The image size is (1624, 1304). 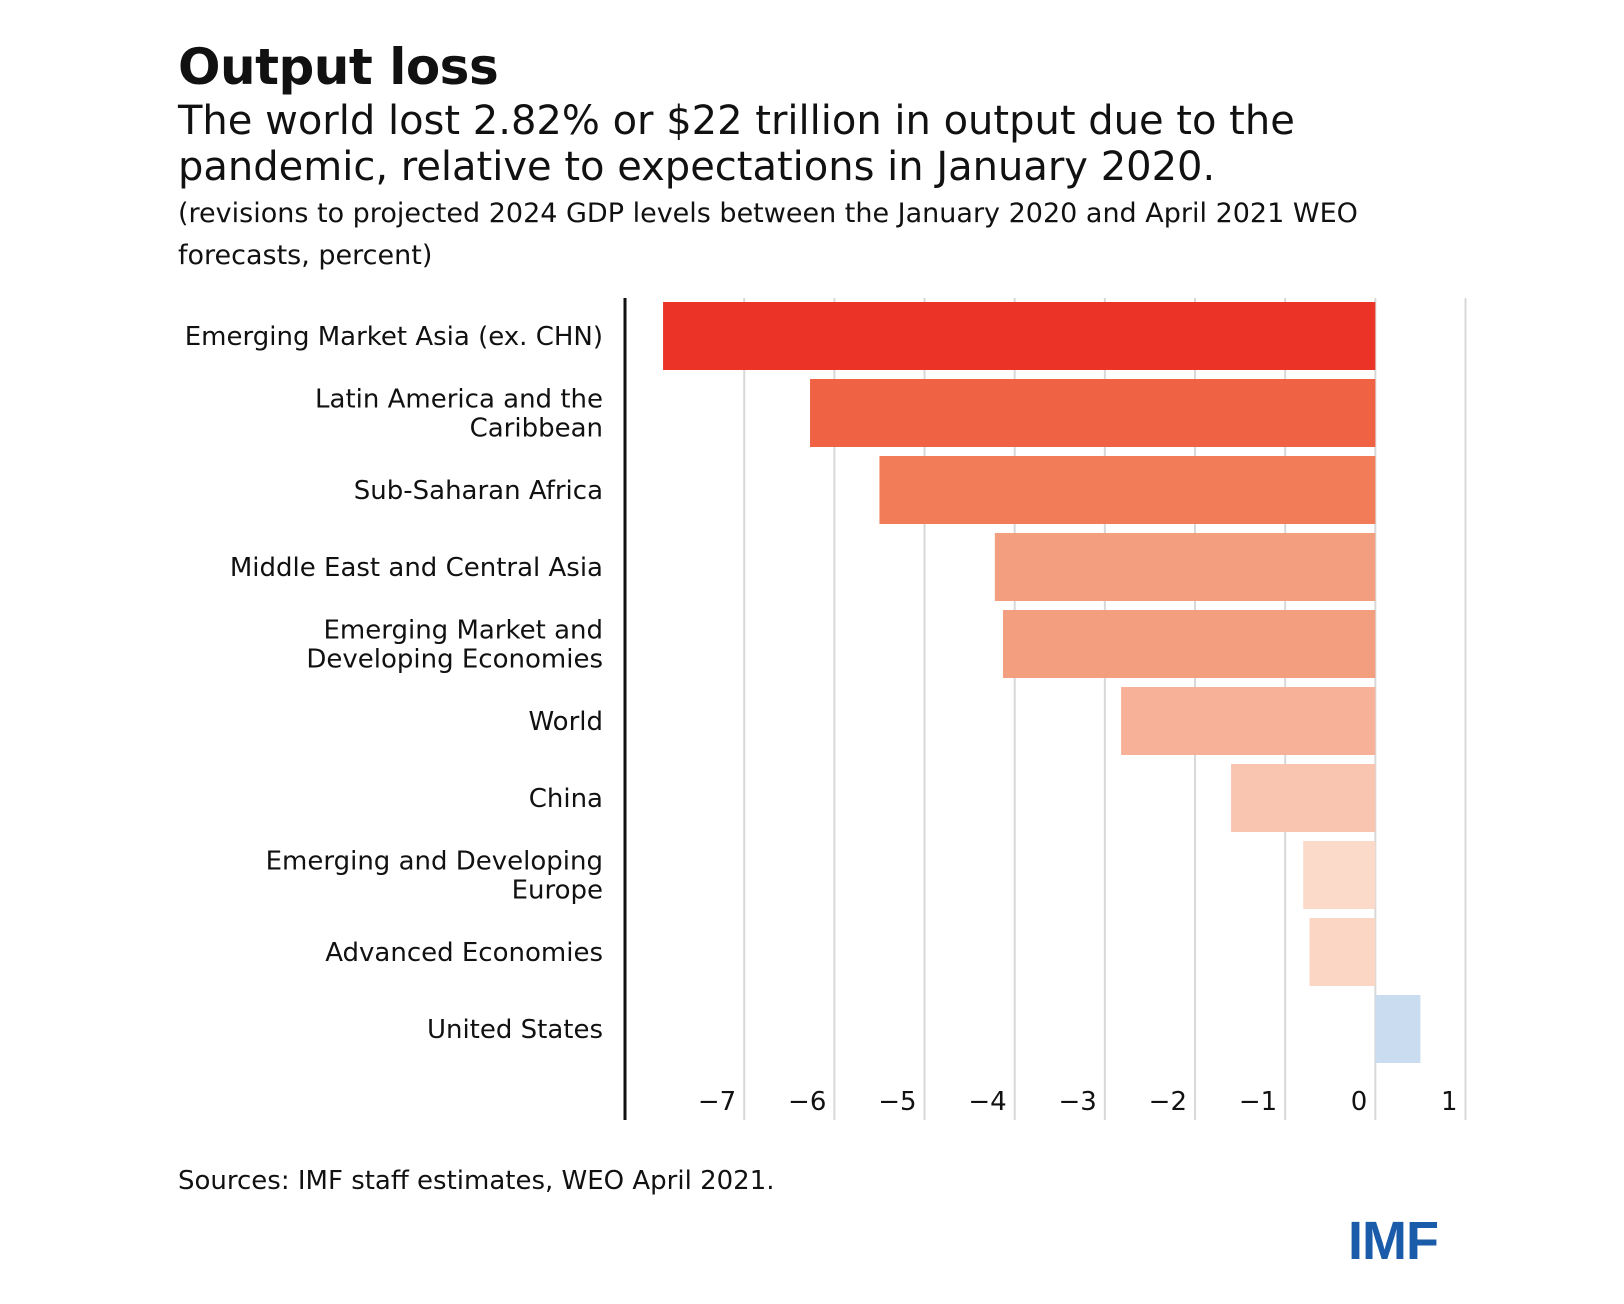 I want to click on category-label: Emerging Market Asia (ex. CHN), so click(x=394, y=337).